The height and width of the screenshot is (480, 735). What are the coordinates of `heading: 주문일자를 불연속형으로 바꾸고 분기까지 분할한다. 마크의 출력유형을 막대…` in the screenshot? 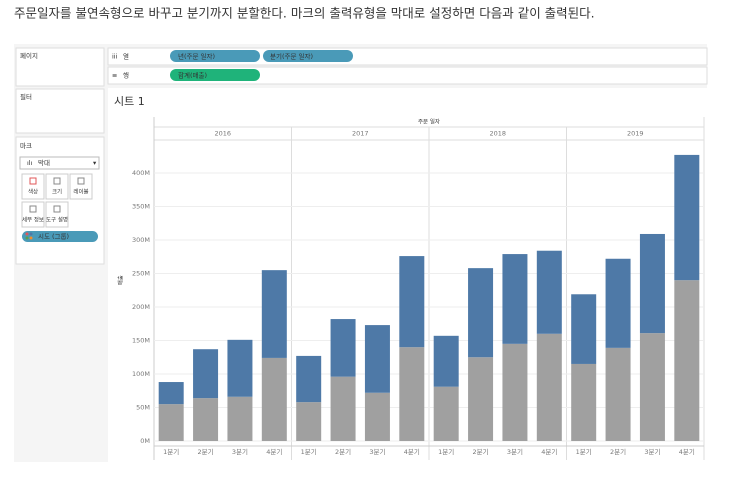 It's located at (304, 13).